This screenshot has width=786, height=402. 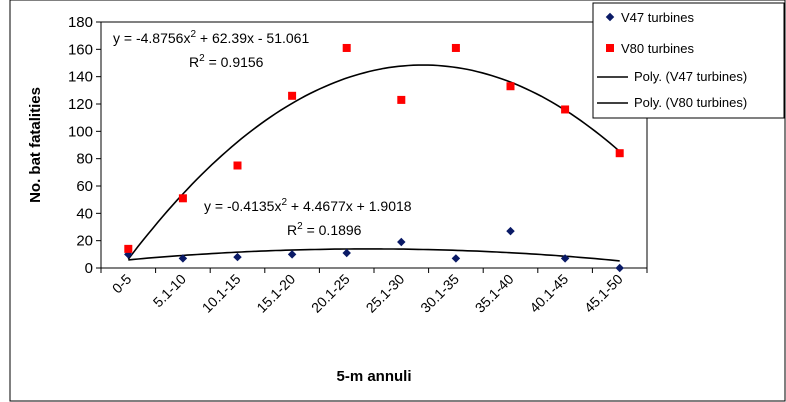 What do you see at coordinates (80, 49) in the screenshot?
I see `y-tick-label: 160` at bounding box center [80, 49].